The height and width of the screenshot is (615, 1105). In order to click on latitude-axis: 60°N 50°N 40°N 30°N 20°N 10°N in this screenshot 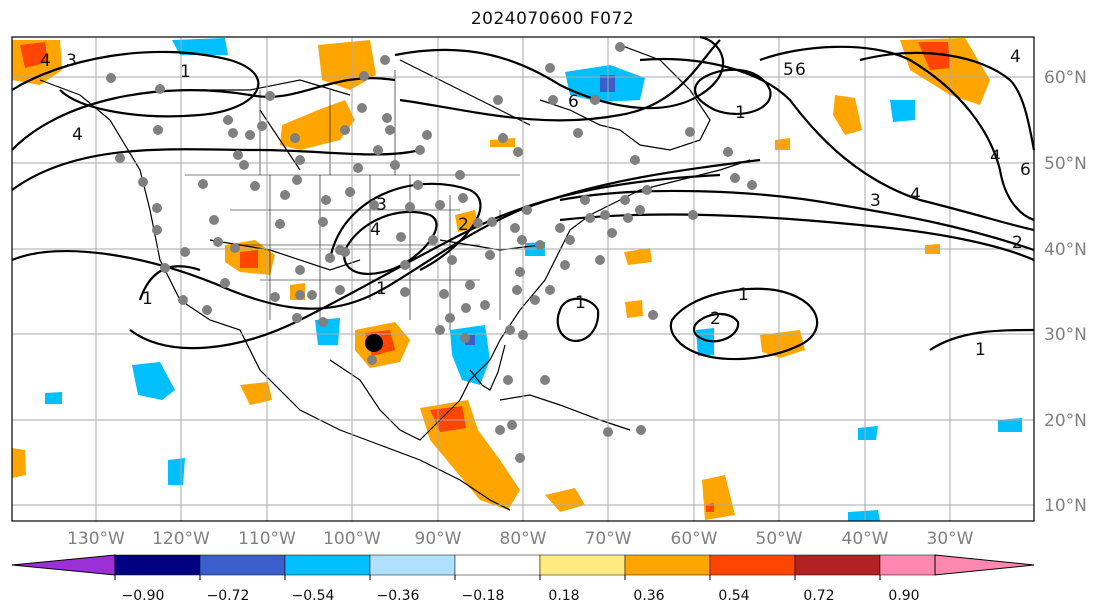, I will do `click(1065, 292)`.